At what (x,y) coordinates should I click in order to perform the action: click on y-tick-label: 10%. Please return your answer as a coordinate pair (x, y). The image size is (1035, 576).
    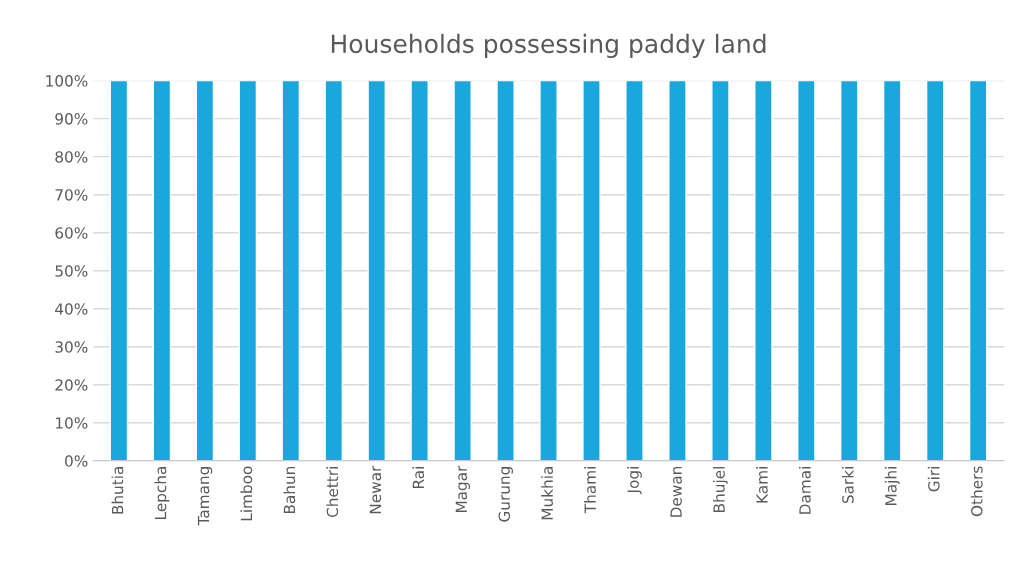
    Looking at the image, I should click on (72, 423).